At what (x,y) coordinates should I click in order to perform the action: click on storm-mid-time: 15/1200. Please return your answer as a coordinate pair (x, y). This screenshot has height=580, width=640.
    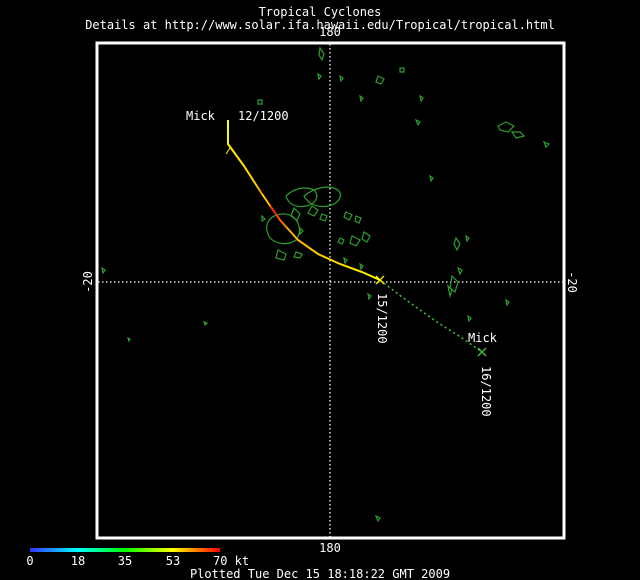
    Looking at the image, I should click on (382, 318).